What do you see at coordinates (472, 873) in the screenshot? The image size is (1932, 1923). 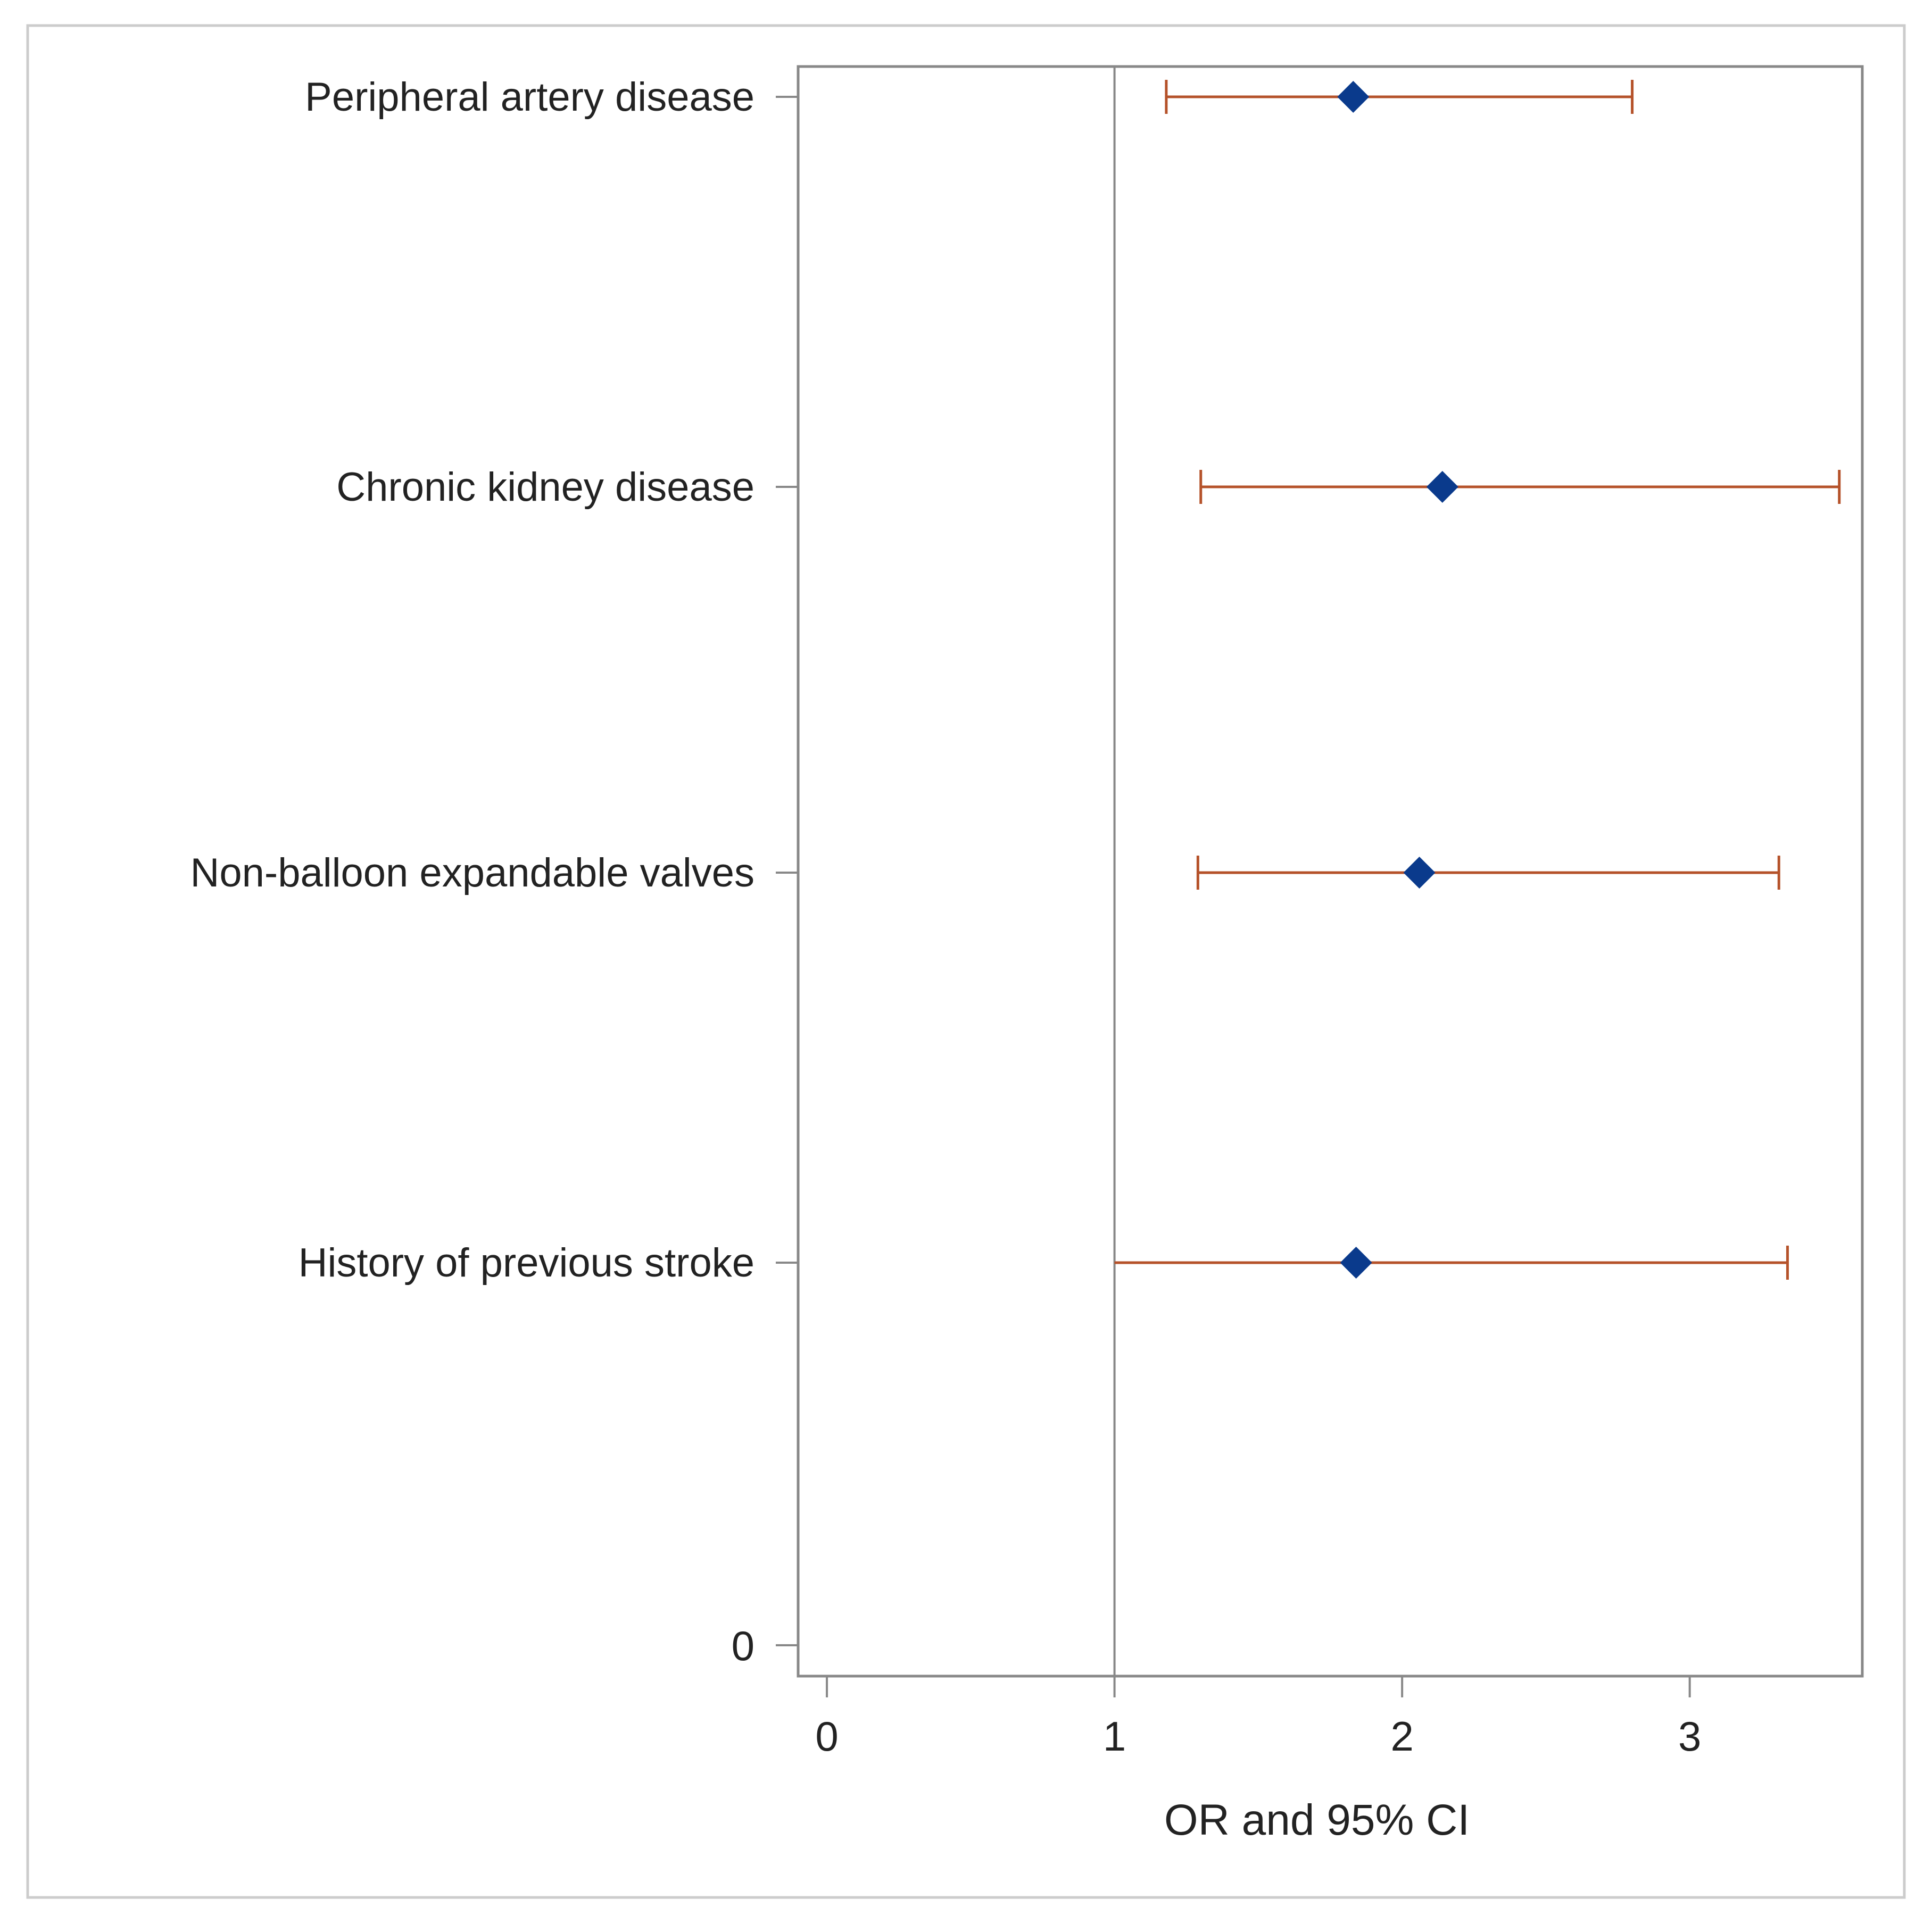 I see `y-category-label: Non-balloon expandable valves` at bounding box center [472, 873].